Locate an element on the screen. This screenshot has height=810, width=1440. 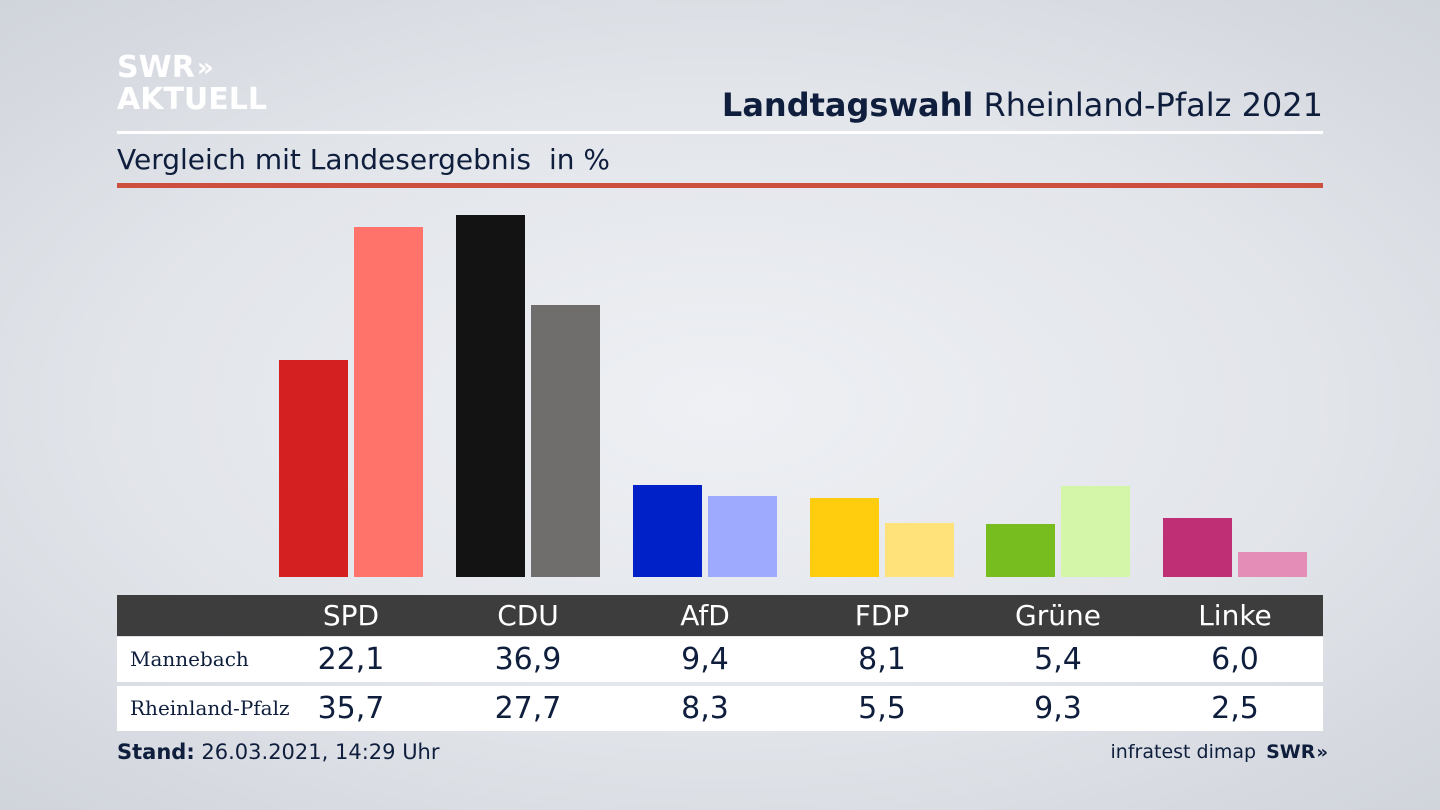
swr-aktuell-logo: SWR» AKTUELL is located at coordinates (192, 84).